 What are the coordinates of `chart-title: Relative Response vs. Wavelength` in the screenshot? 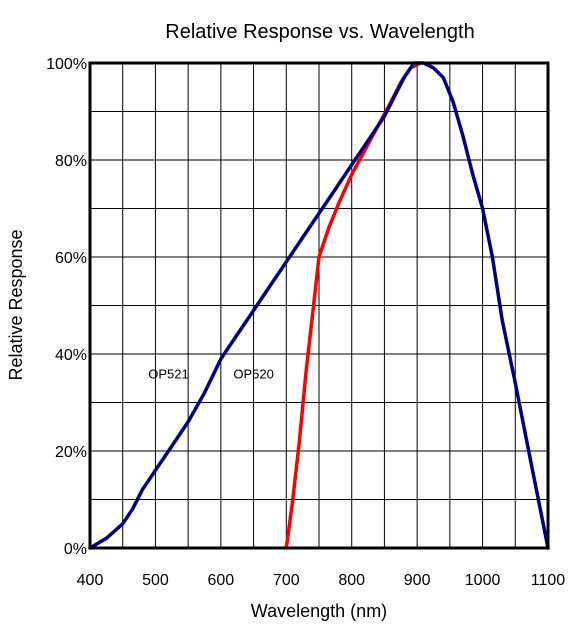 It's located at (319, 32).